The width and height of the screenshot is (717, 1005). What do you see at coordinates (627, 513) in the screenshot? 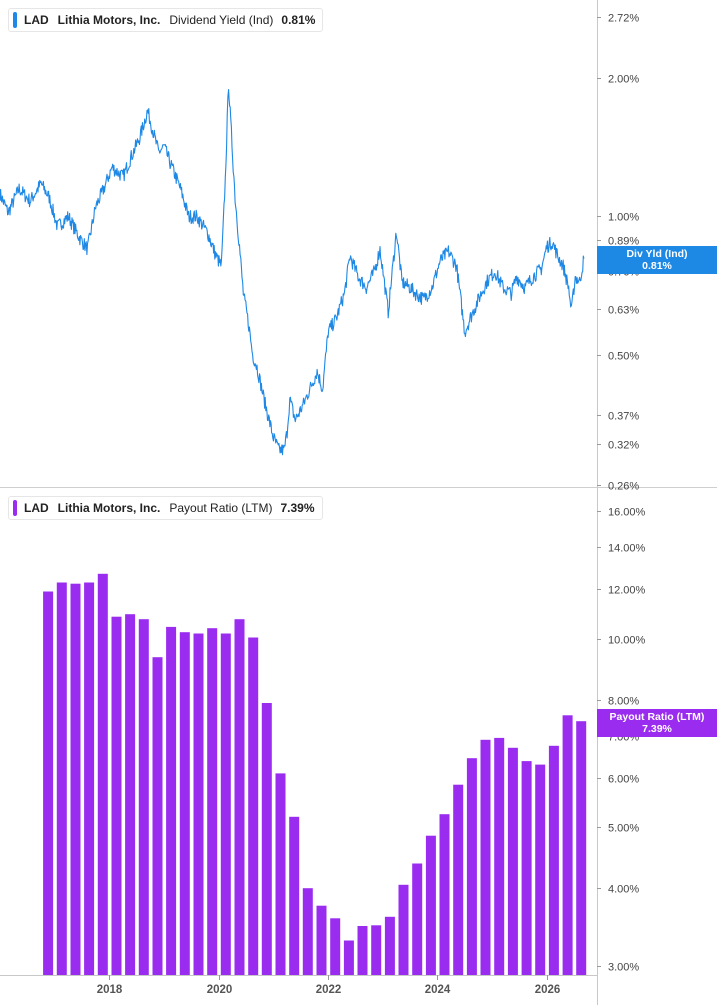
I see `y-tick-label: 16.00%` at bounding box center [627, 513].